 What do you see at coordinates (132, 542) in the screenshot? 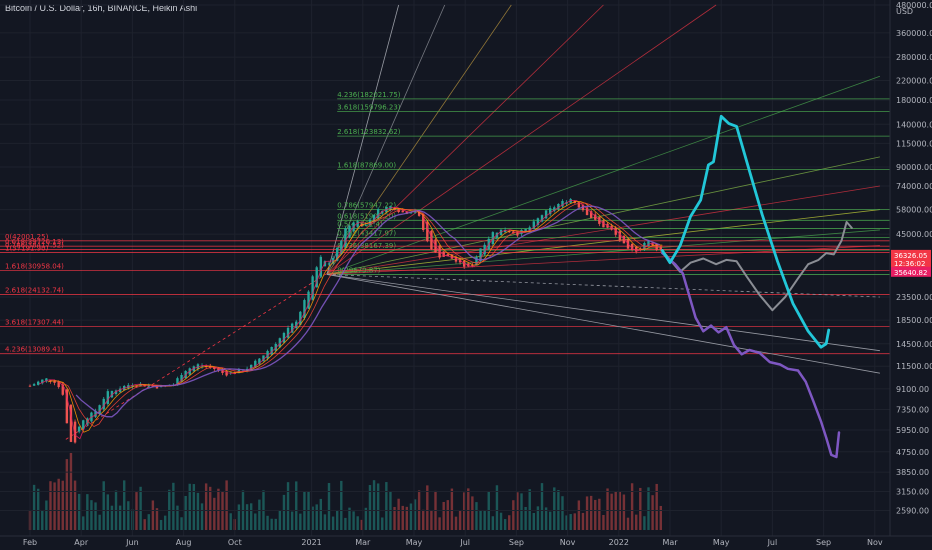
I see `x-tick-label: Jun` at bounding box center [132, 542].